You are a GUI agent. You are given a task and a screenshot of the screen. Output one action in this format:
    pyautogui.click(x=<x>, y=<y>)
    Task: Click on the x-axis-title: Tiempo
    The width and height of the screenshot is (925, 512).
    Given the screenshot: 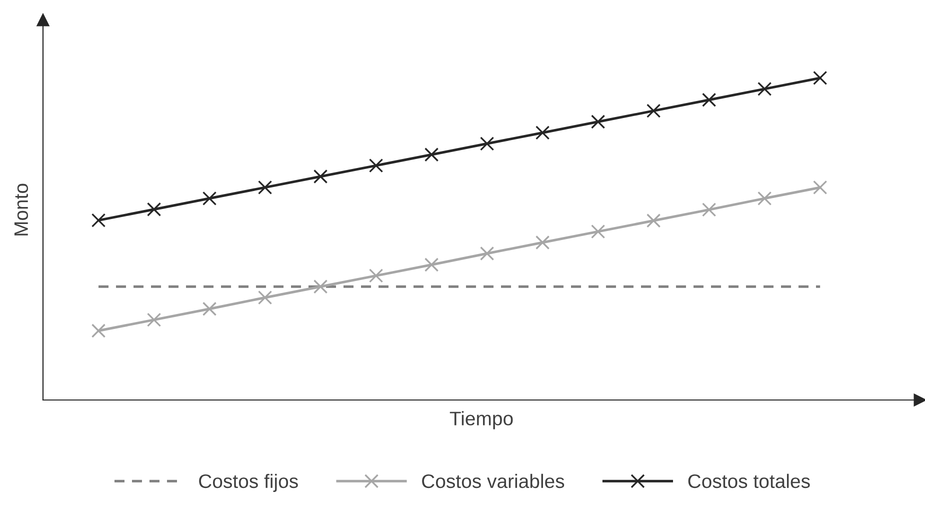 What is the action you would take?
    pyautogui.click(x=481, y=420)
    